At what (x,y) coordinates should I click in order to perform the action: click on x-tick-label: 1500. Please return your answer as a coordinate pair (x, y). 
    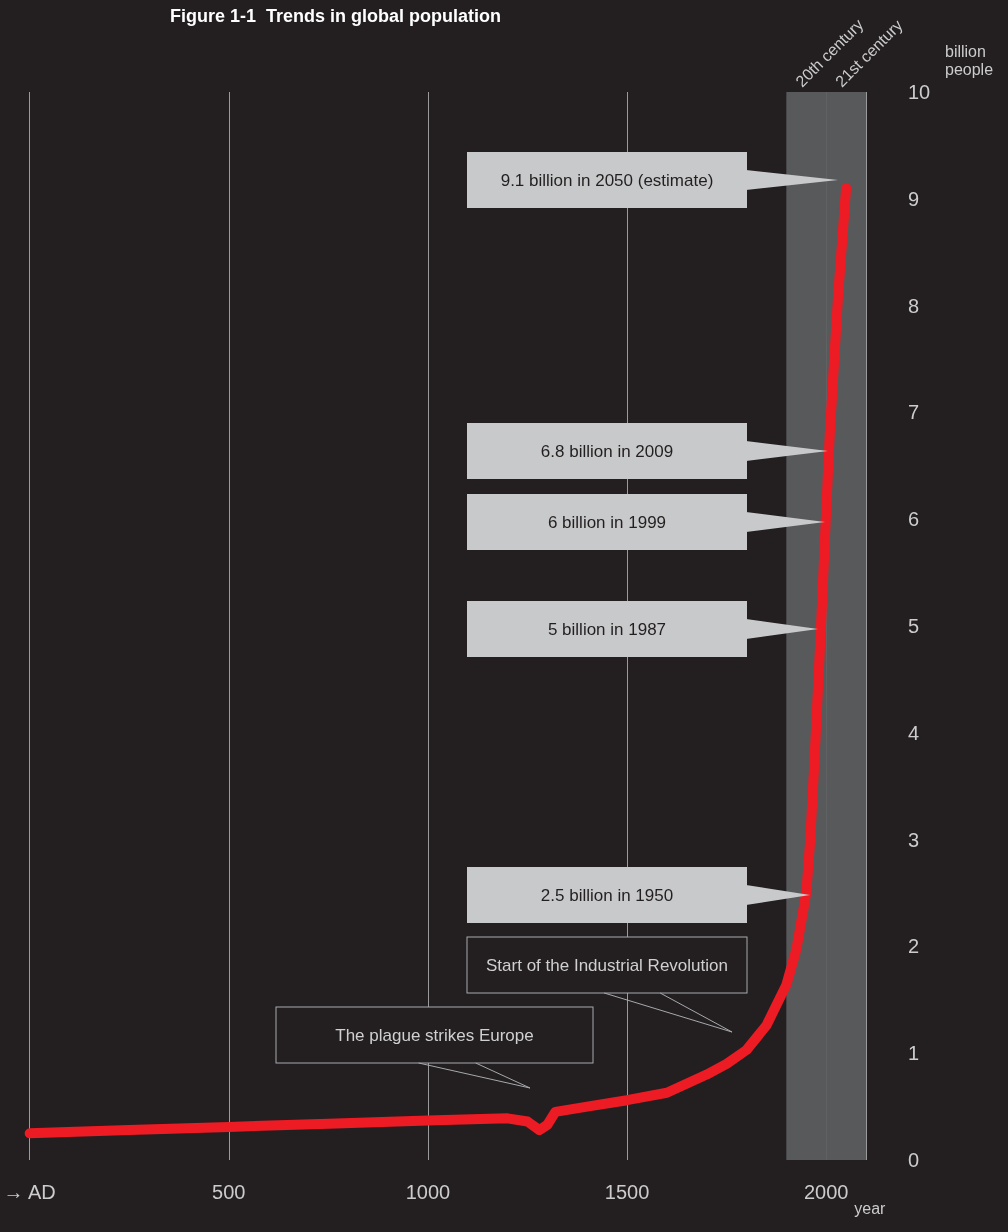
    Looking at the image, I should click on (627, 1192).